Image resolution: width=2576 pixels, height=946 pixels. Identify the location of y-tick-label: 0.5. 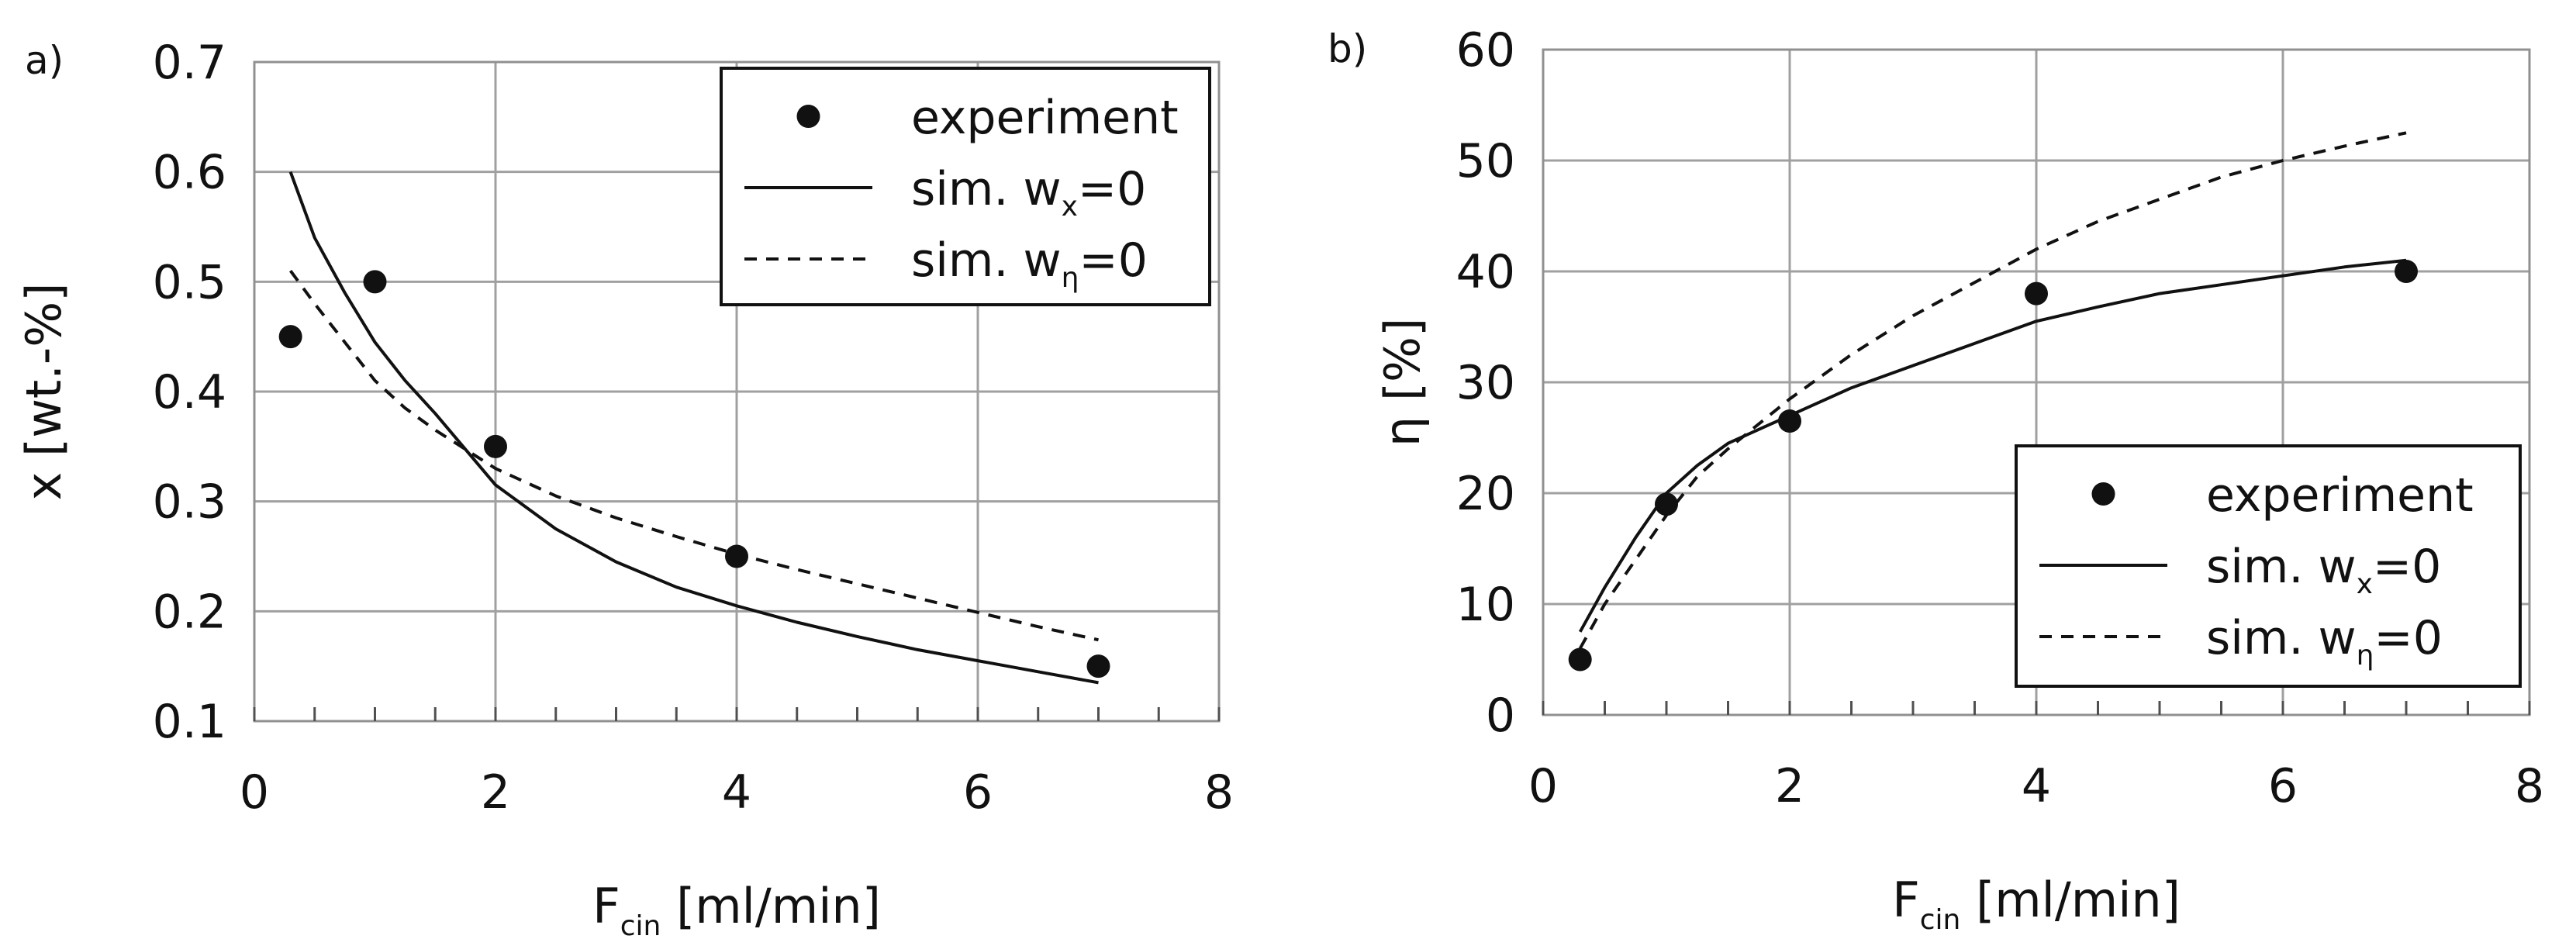
(190, 282).